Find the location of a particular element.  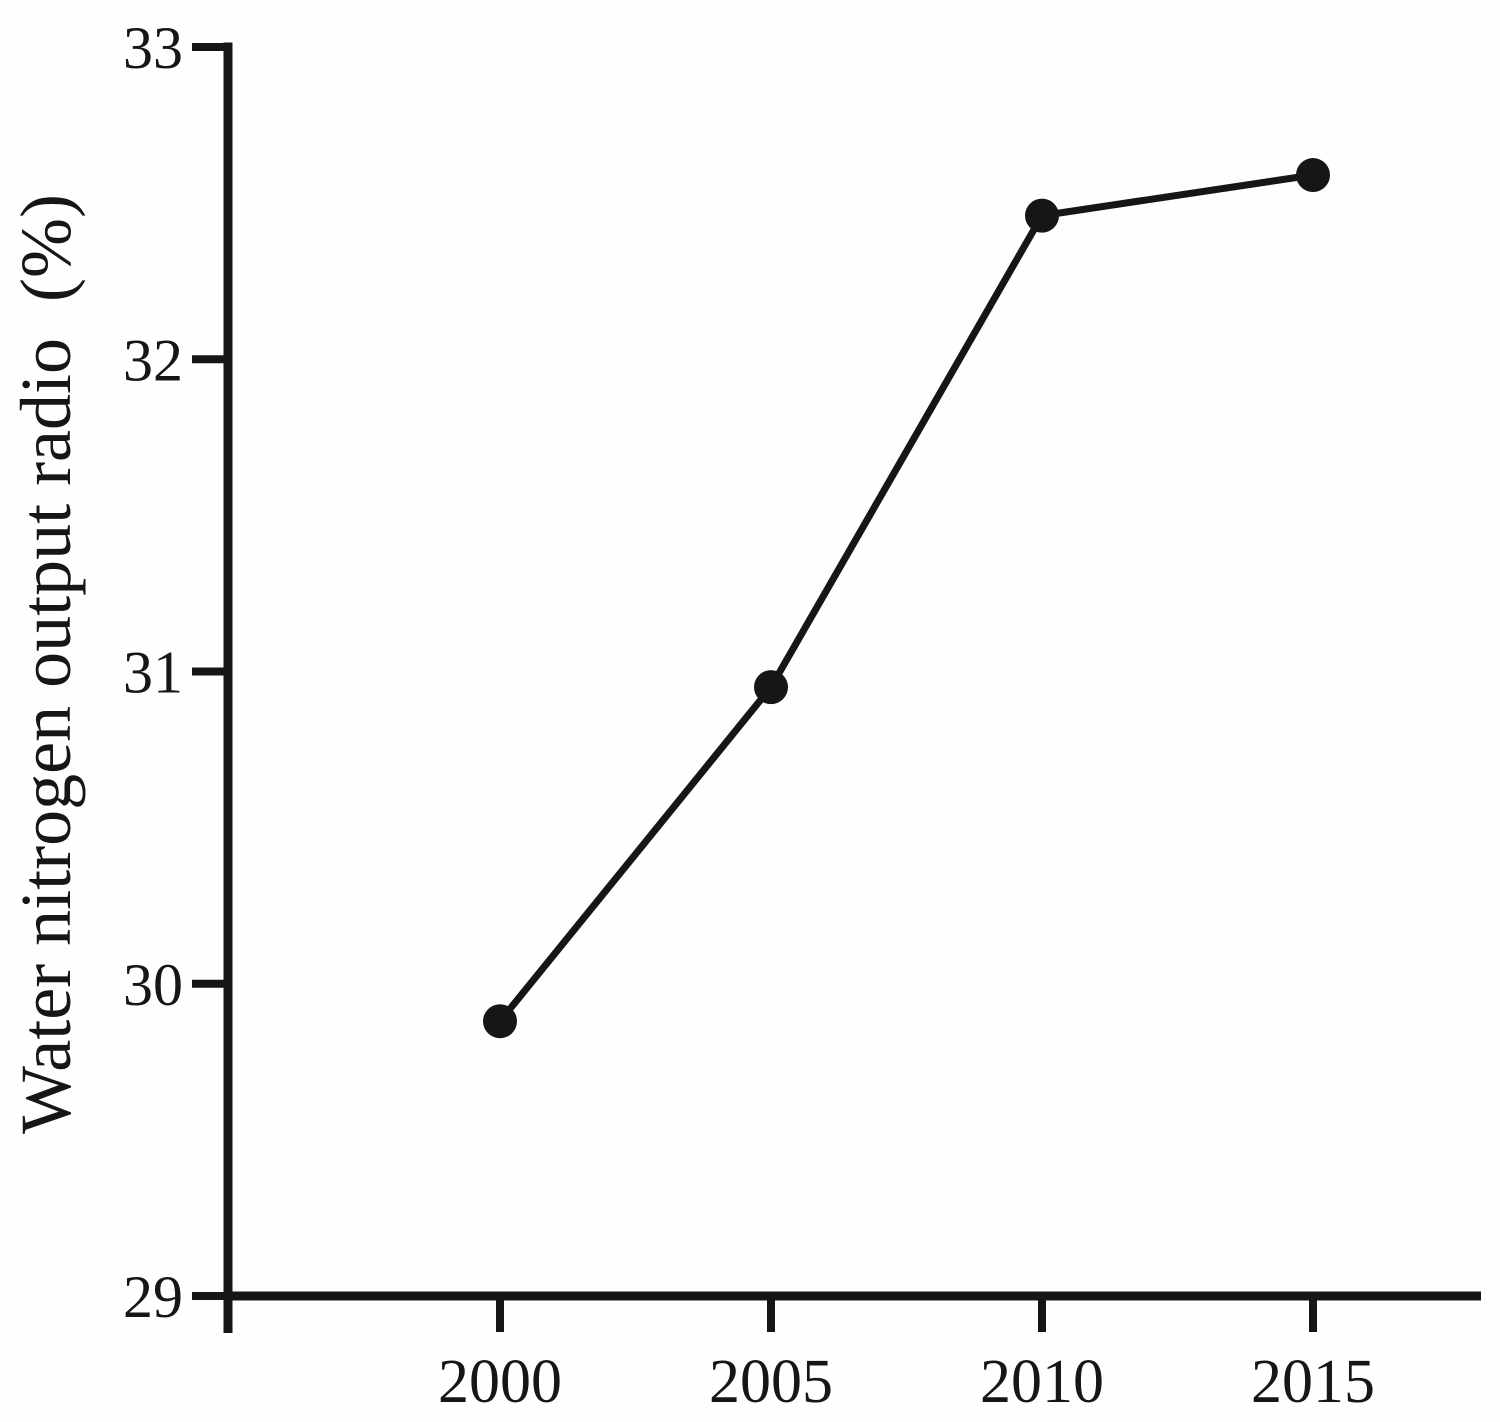

y-tick-label: 33 is located at coordinates (153, 48).